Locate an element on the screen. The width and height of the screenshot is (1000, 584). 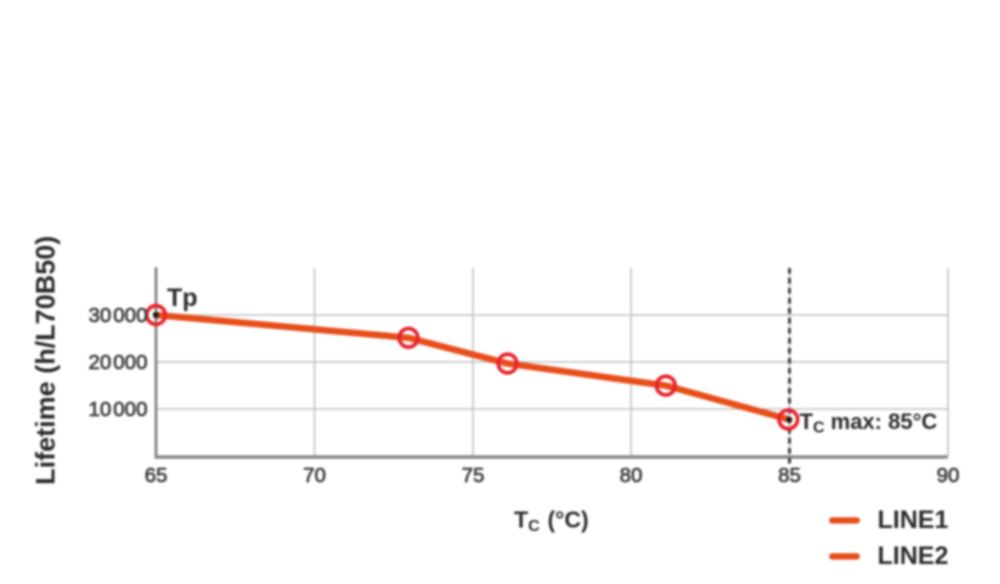
svg-text: 70 is located at coordinates (314, 475).